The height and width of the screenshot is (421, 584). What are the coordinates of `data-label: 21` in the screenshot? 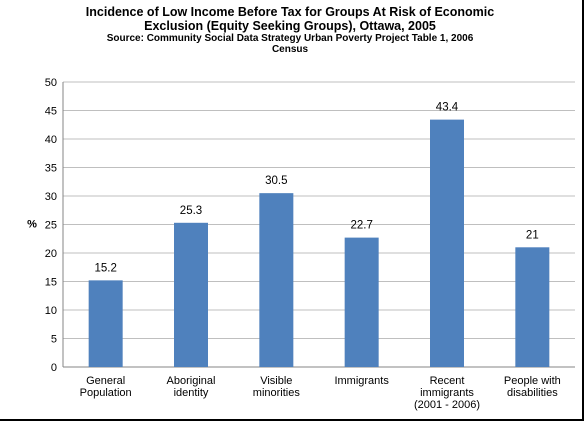 It's located at (532, 235).